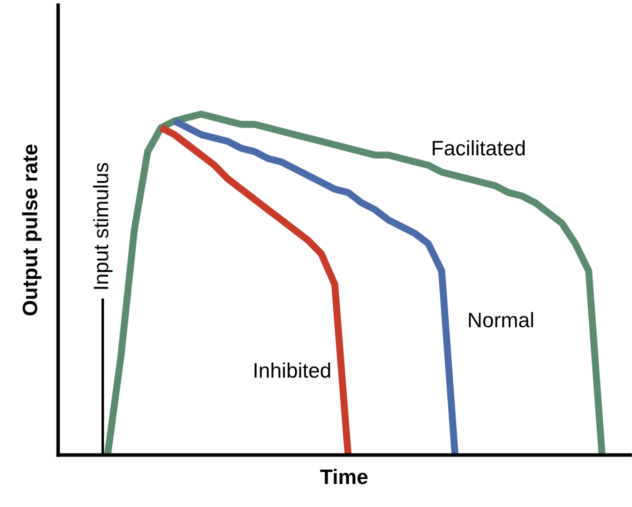  What do you see at coordinates (344, 476) in the screenshot?
I see `x-axis-title: Time` at bounding box center [344, 476].